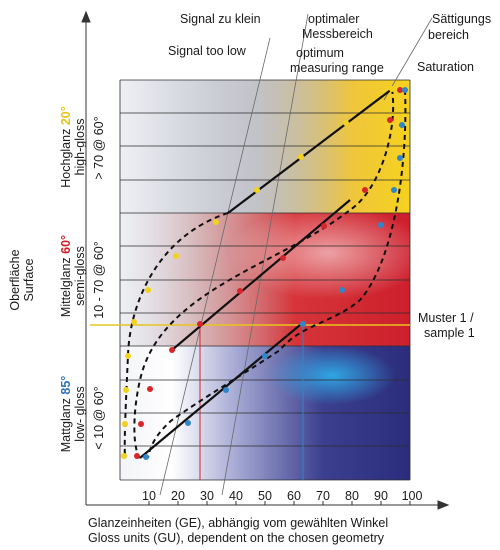 This screenshot has width=500, height=550. I want to click on x-tick-label: 20, so click(178, 496).